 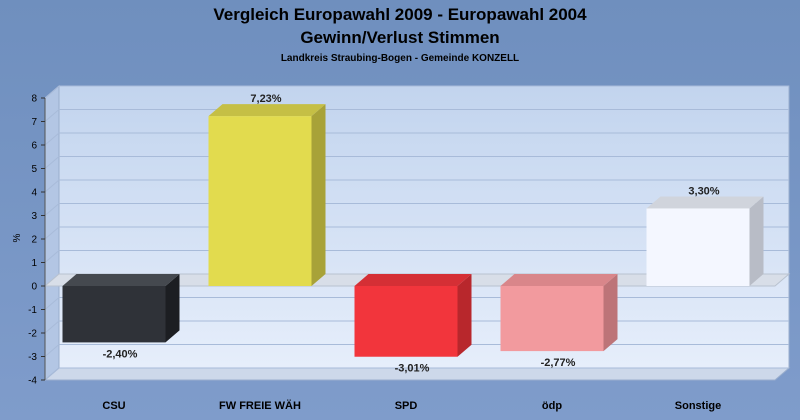 What do you see at coordinates (703, 191) in the screenshot?
I see `value-label: 3,30%` at bounding box center [703, 191].